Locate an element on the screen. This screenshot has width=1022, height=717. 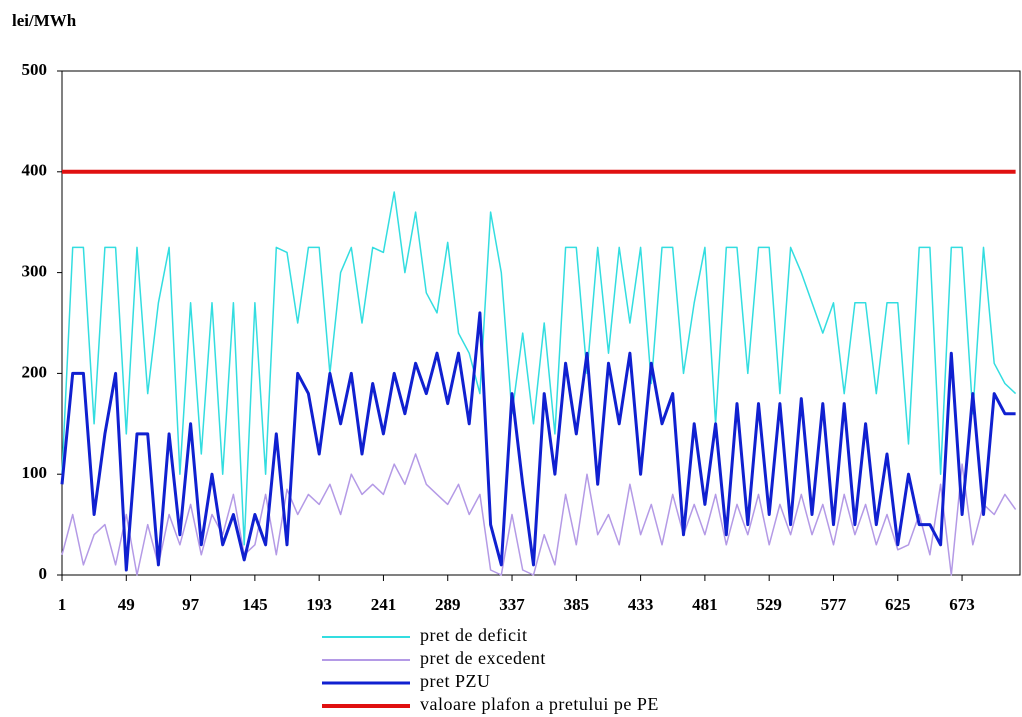
y-tick-label: 500 is located at coordinates (35, 69).